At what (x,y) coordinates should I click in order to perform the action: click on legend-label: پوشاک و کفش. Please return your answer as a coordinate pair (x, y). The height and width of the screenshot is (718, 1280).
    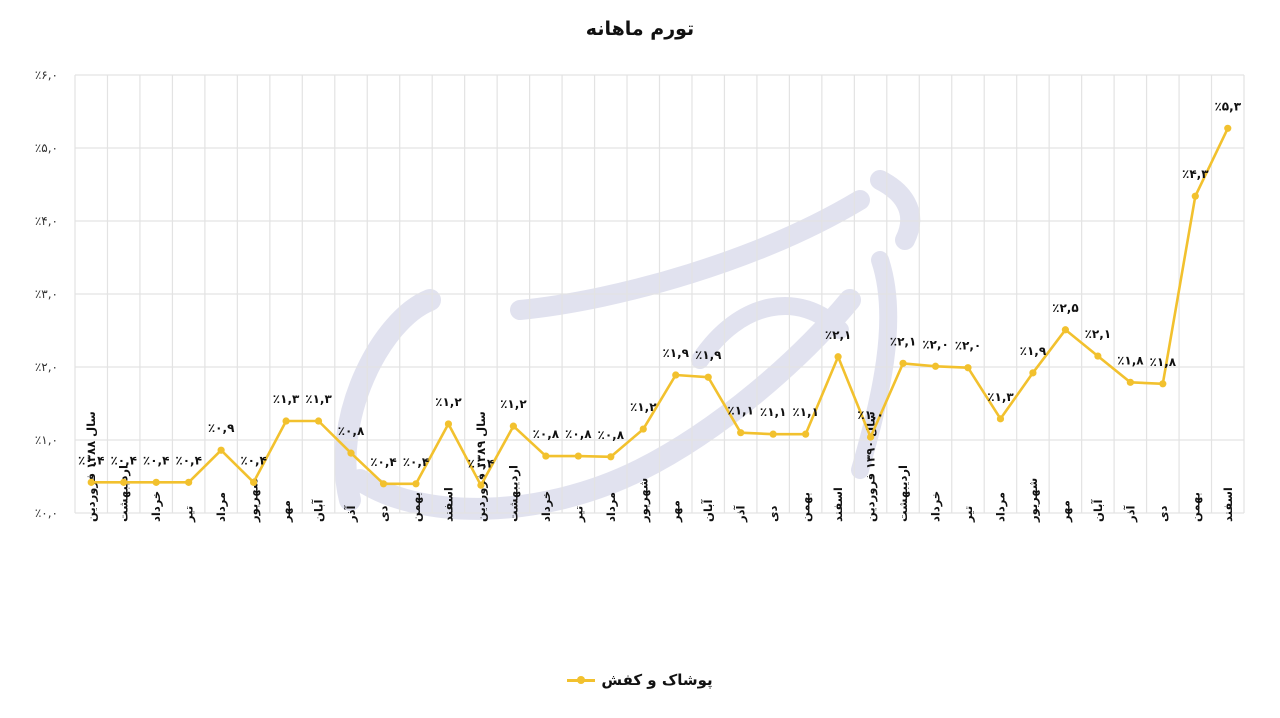
    Looking at the image, I should click on (657, 680).